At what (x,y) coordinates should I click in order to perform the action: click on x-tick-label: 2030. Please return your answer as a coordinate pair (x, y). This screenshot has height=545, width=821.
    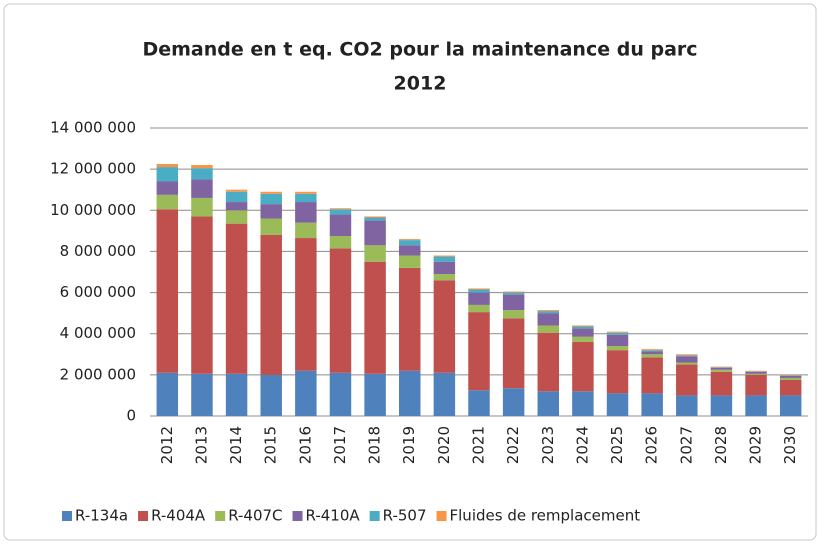
    Looking at the image, I should click on (790, 445).